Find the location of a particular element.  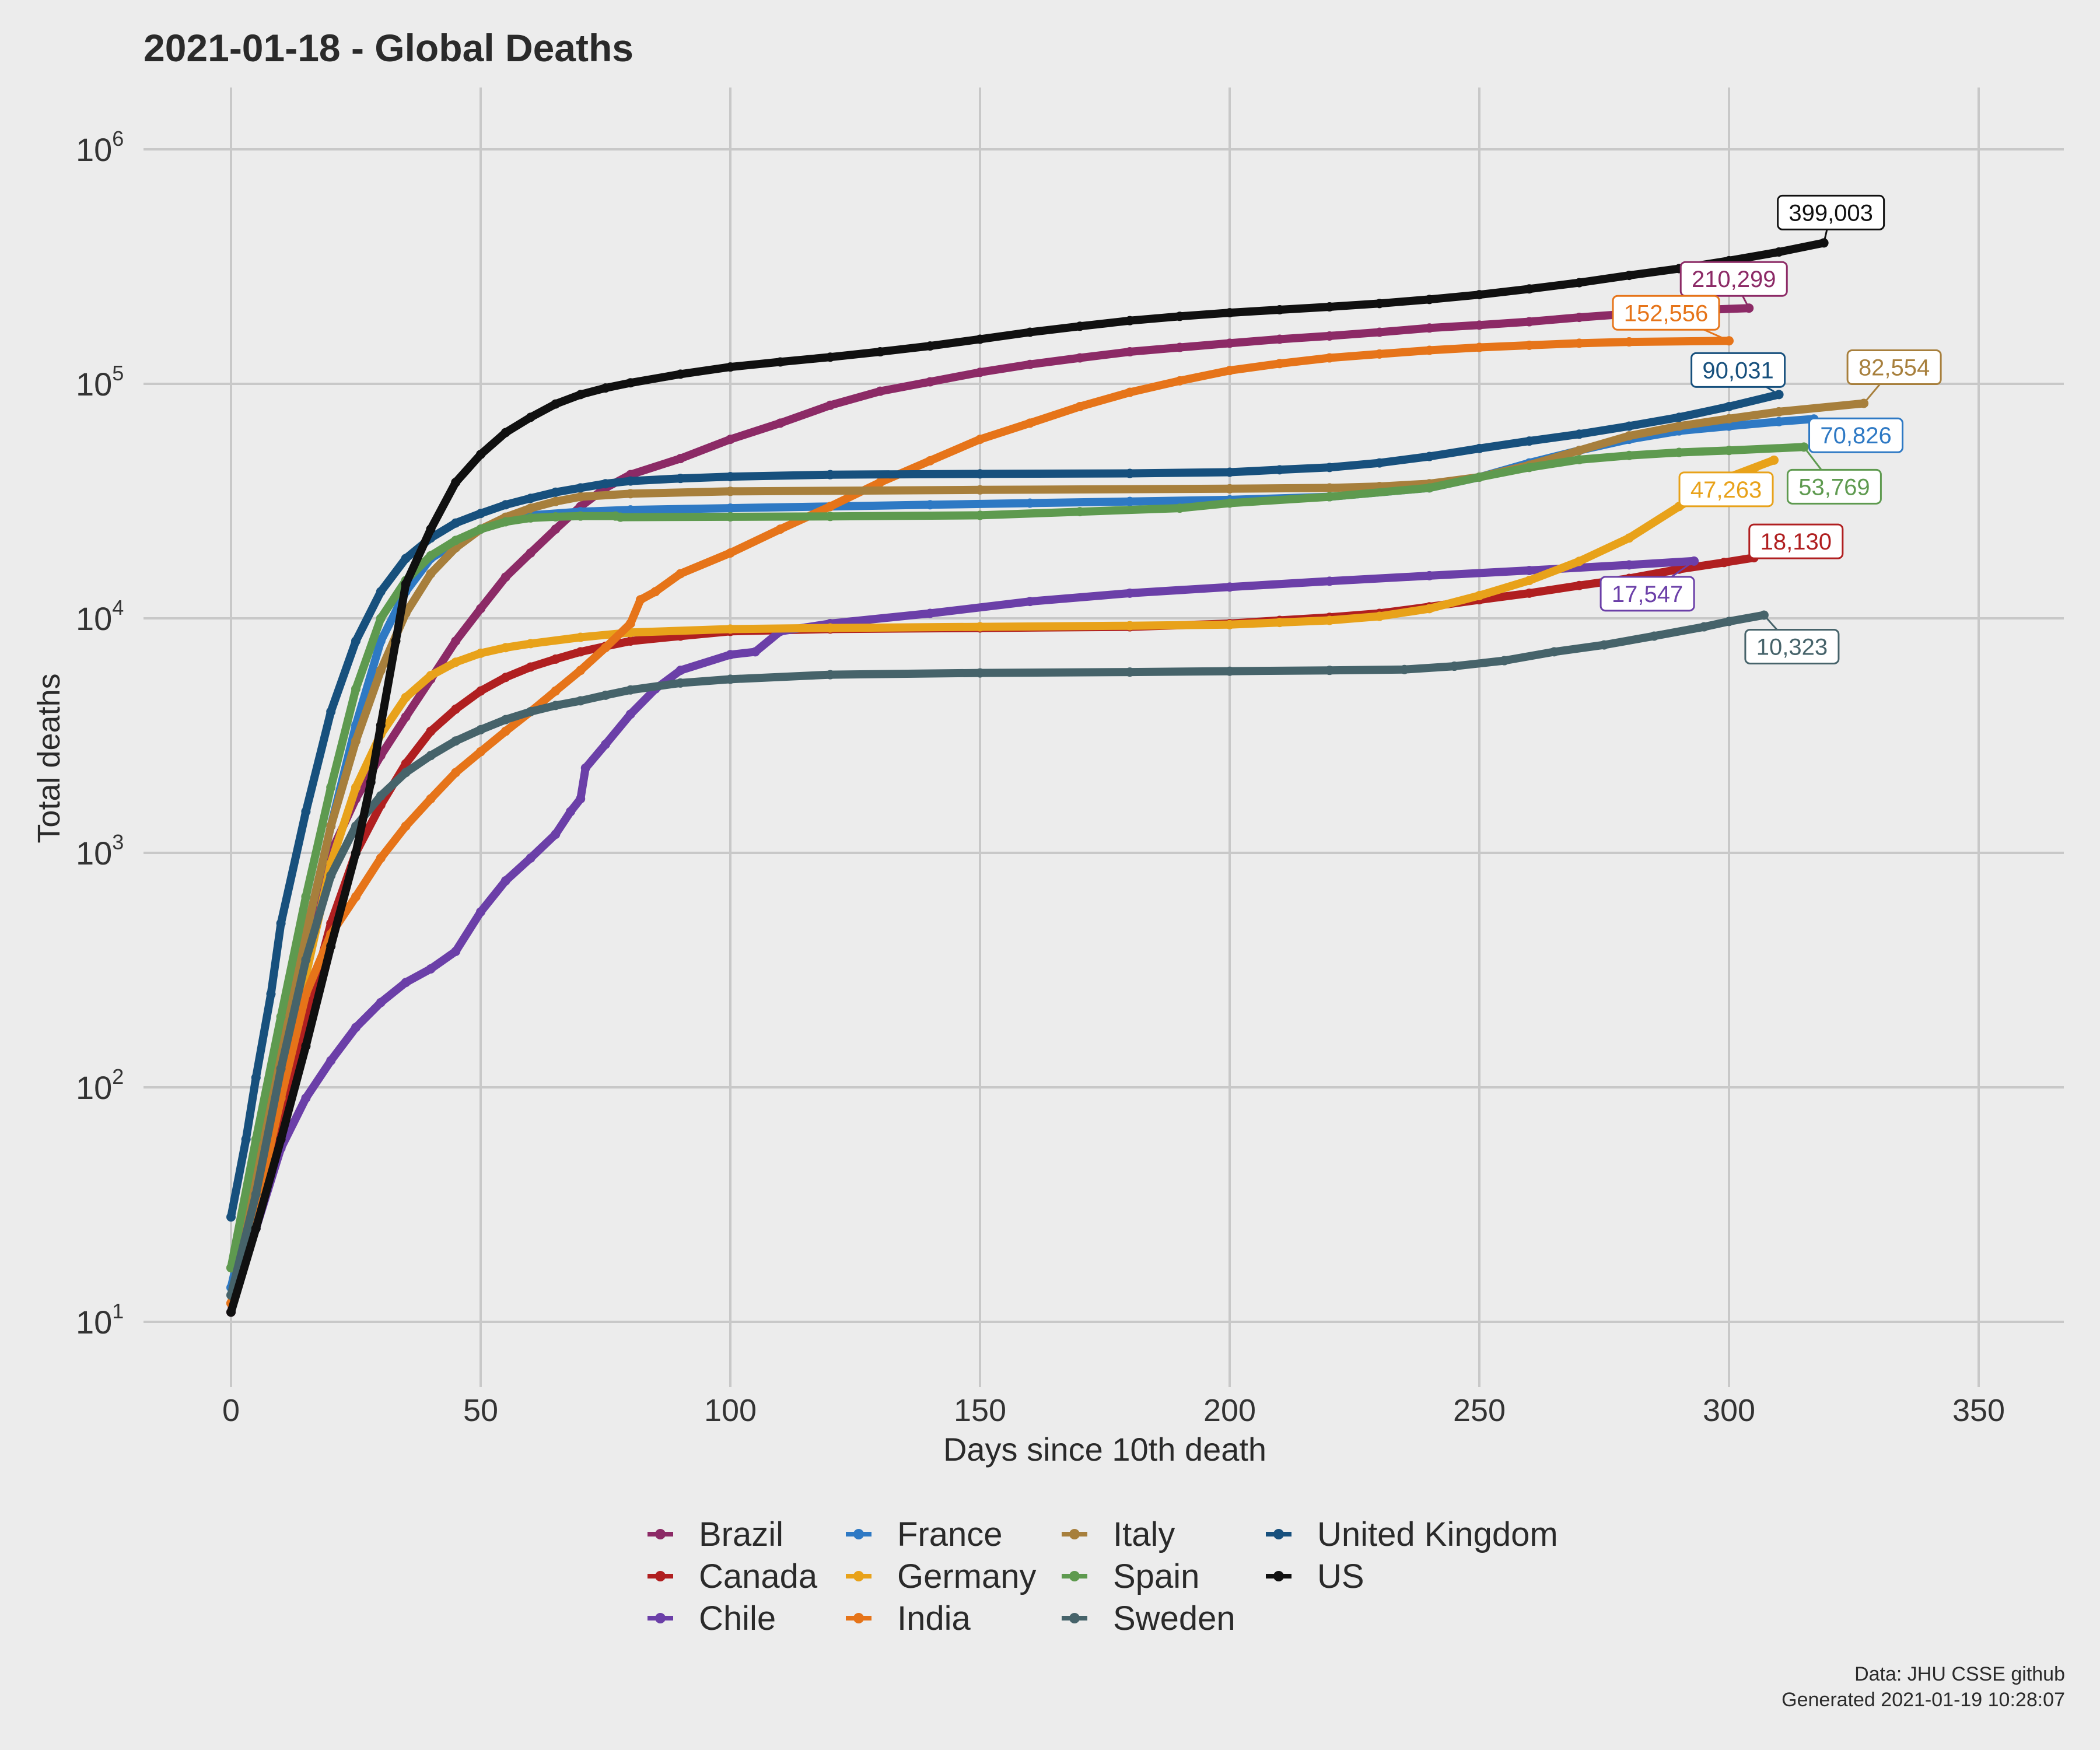

x-axis-label: Days since 10th death is located at coordinates (1104, 1449).